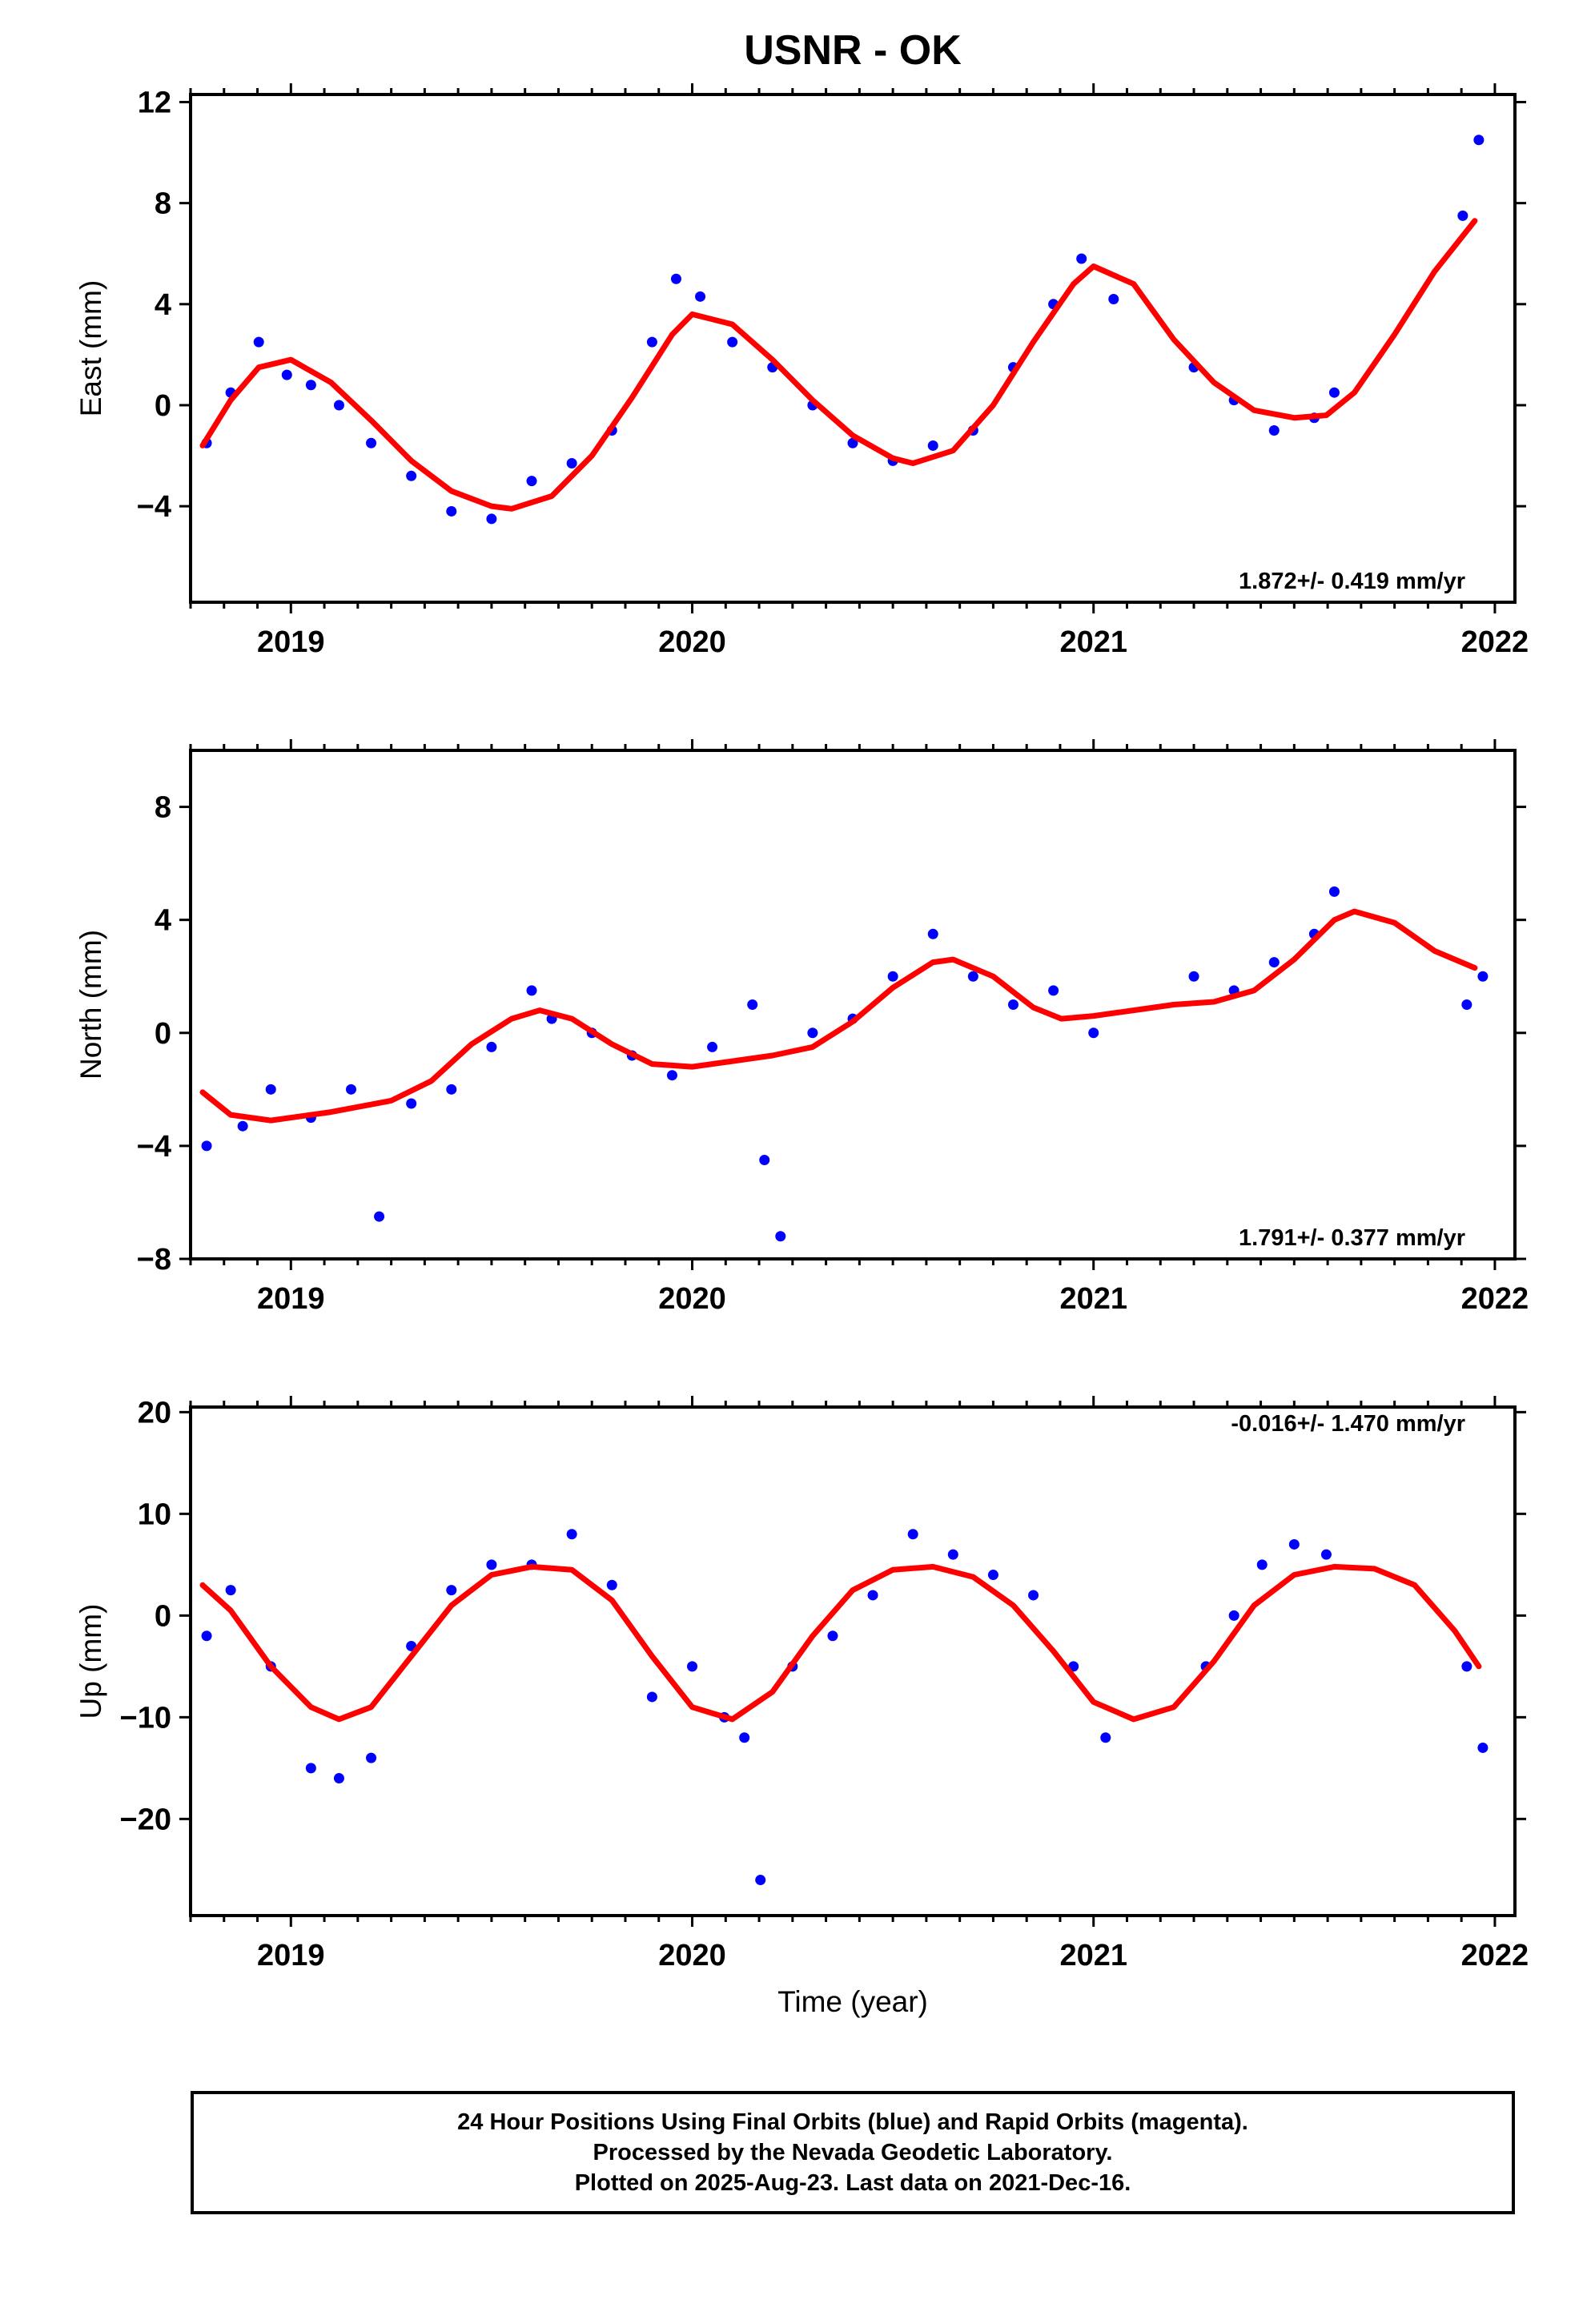 Image resolution: width=1595 pixels, height=2324 pixels. I want to click on y-axis-title: Up (mm), so click(90, 1661).